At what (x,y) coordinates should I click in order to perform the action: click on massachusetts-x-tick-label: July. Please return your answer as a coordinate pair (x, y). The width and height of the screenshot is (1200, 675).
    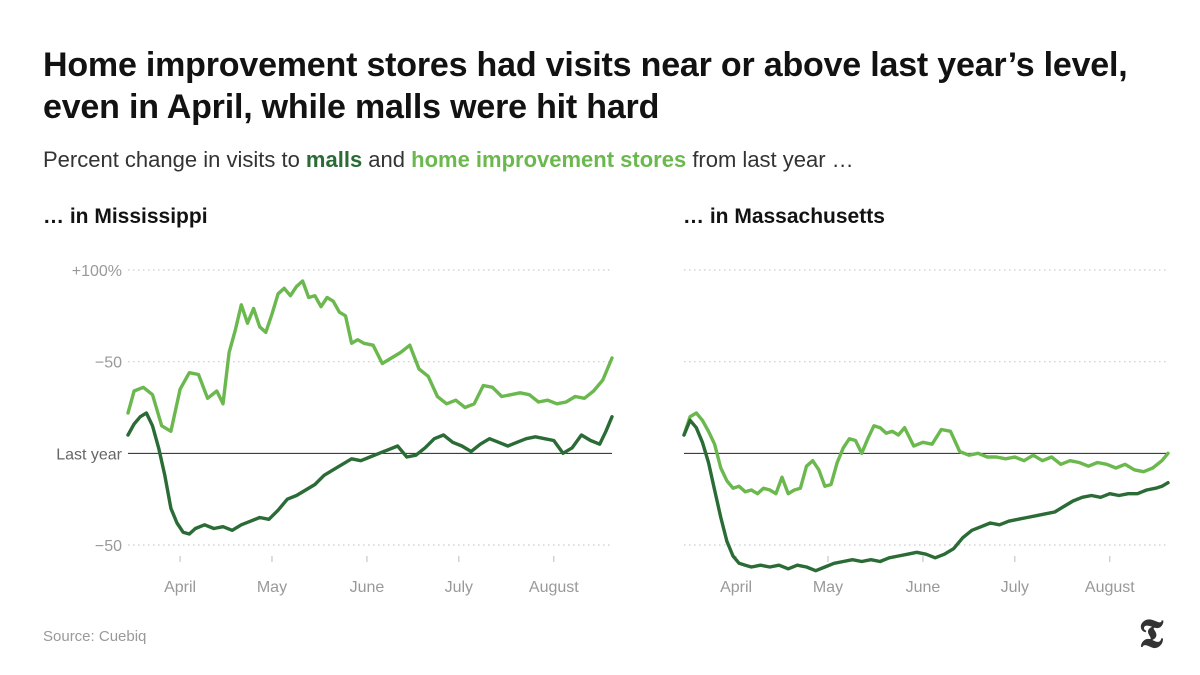
    Looking at the image, I should click on (1015, 587).